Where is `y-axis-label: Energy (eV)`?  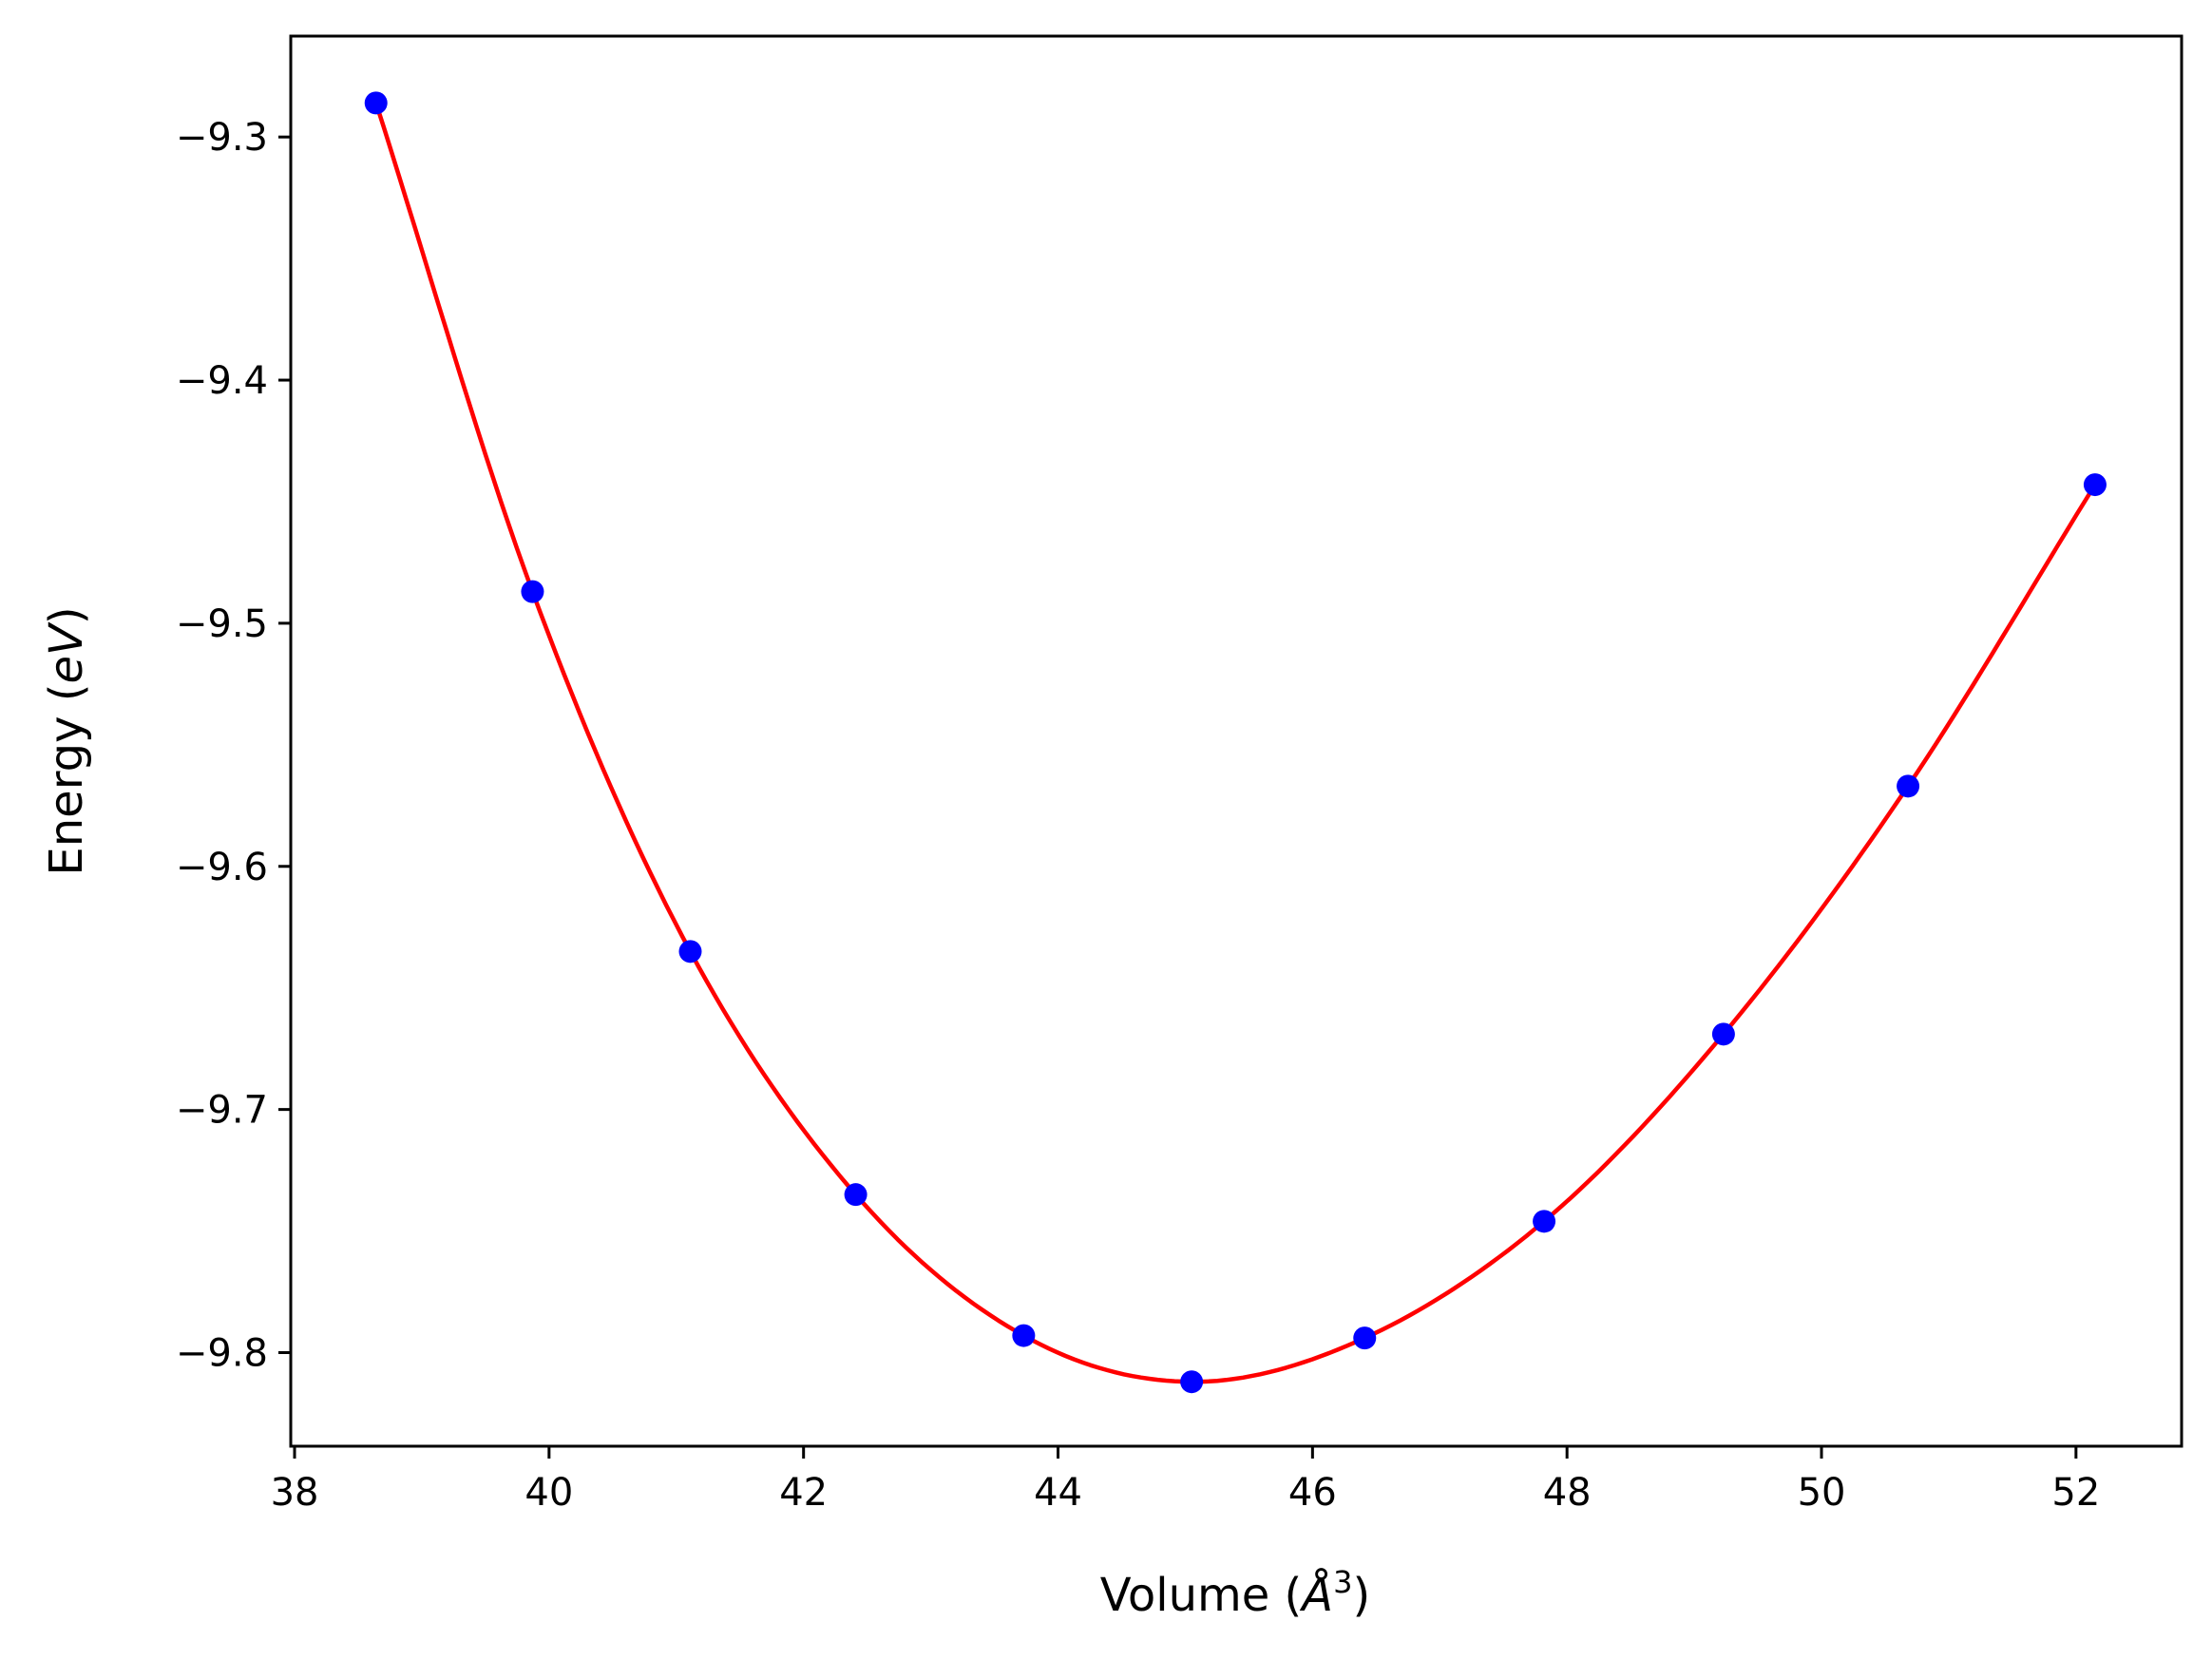 y-axis-label: Energy (eV) is located at coordinates (66, 740).